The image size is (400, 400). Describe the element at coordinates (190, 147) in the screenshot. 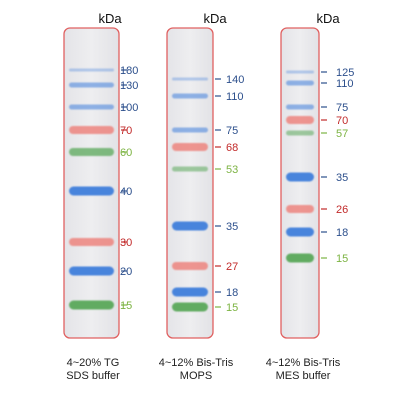

I see `band-68-kda` at that location.